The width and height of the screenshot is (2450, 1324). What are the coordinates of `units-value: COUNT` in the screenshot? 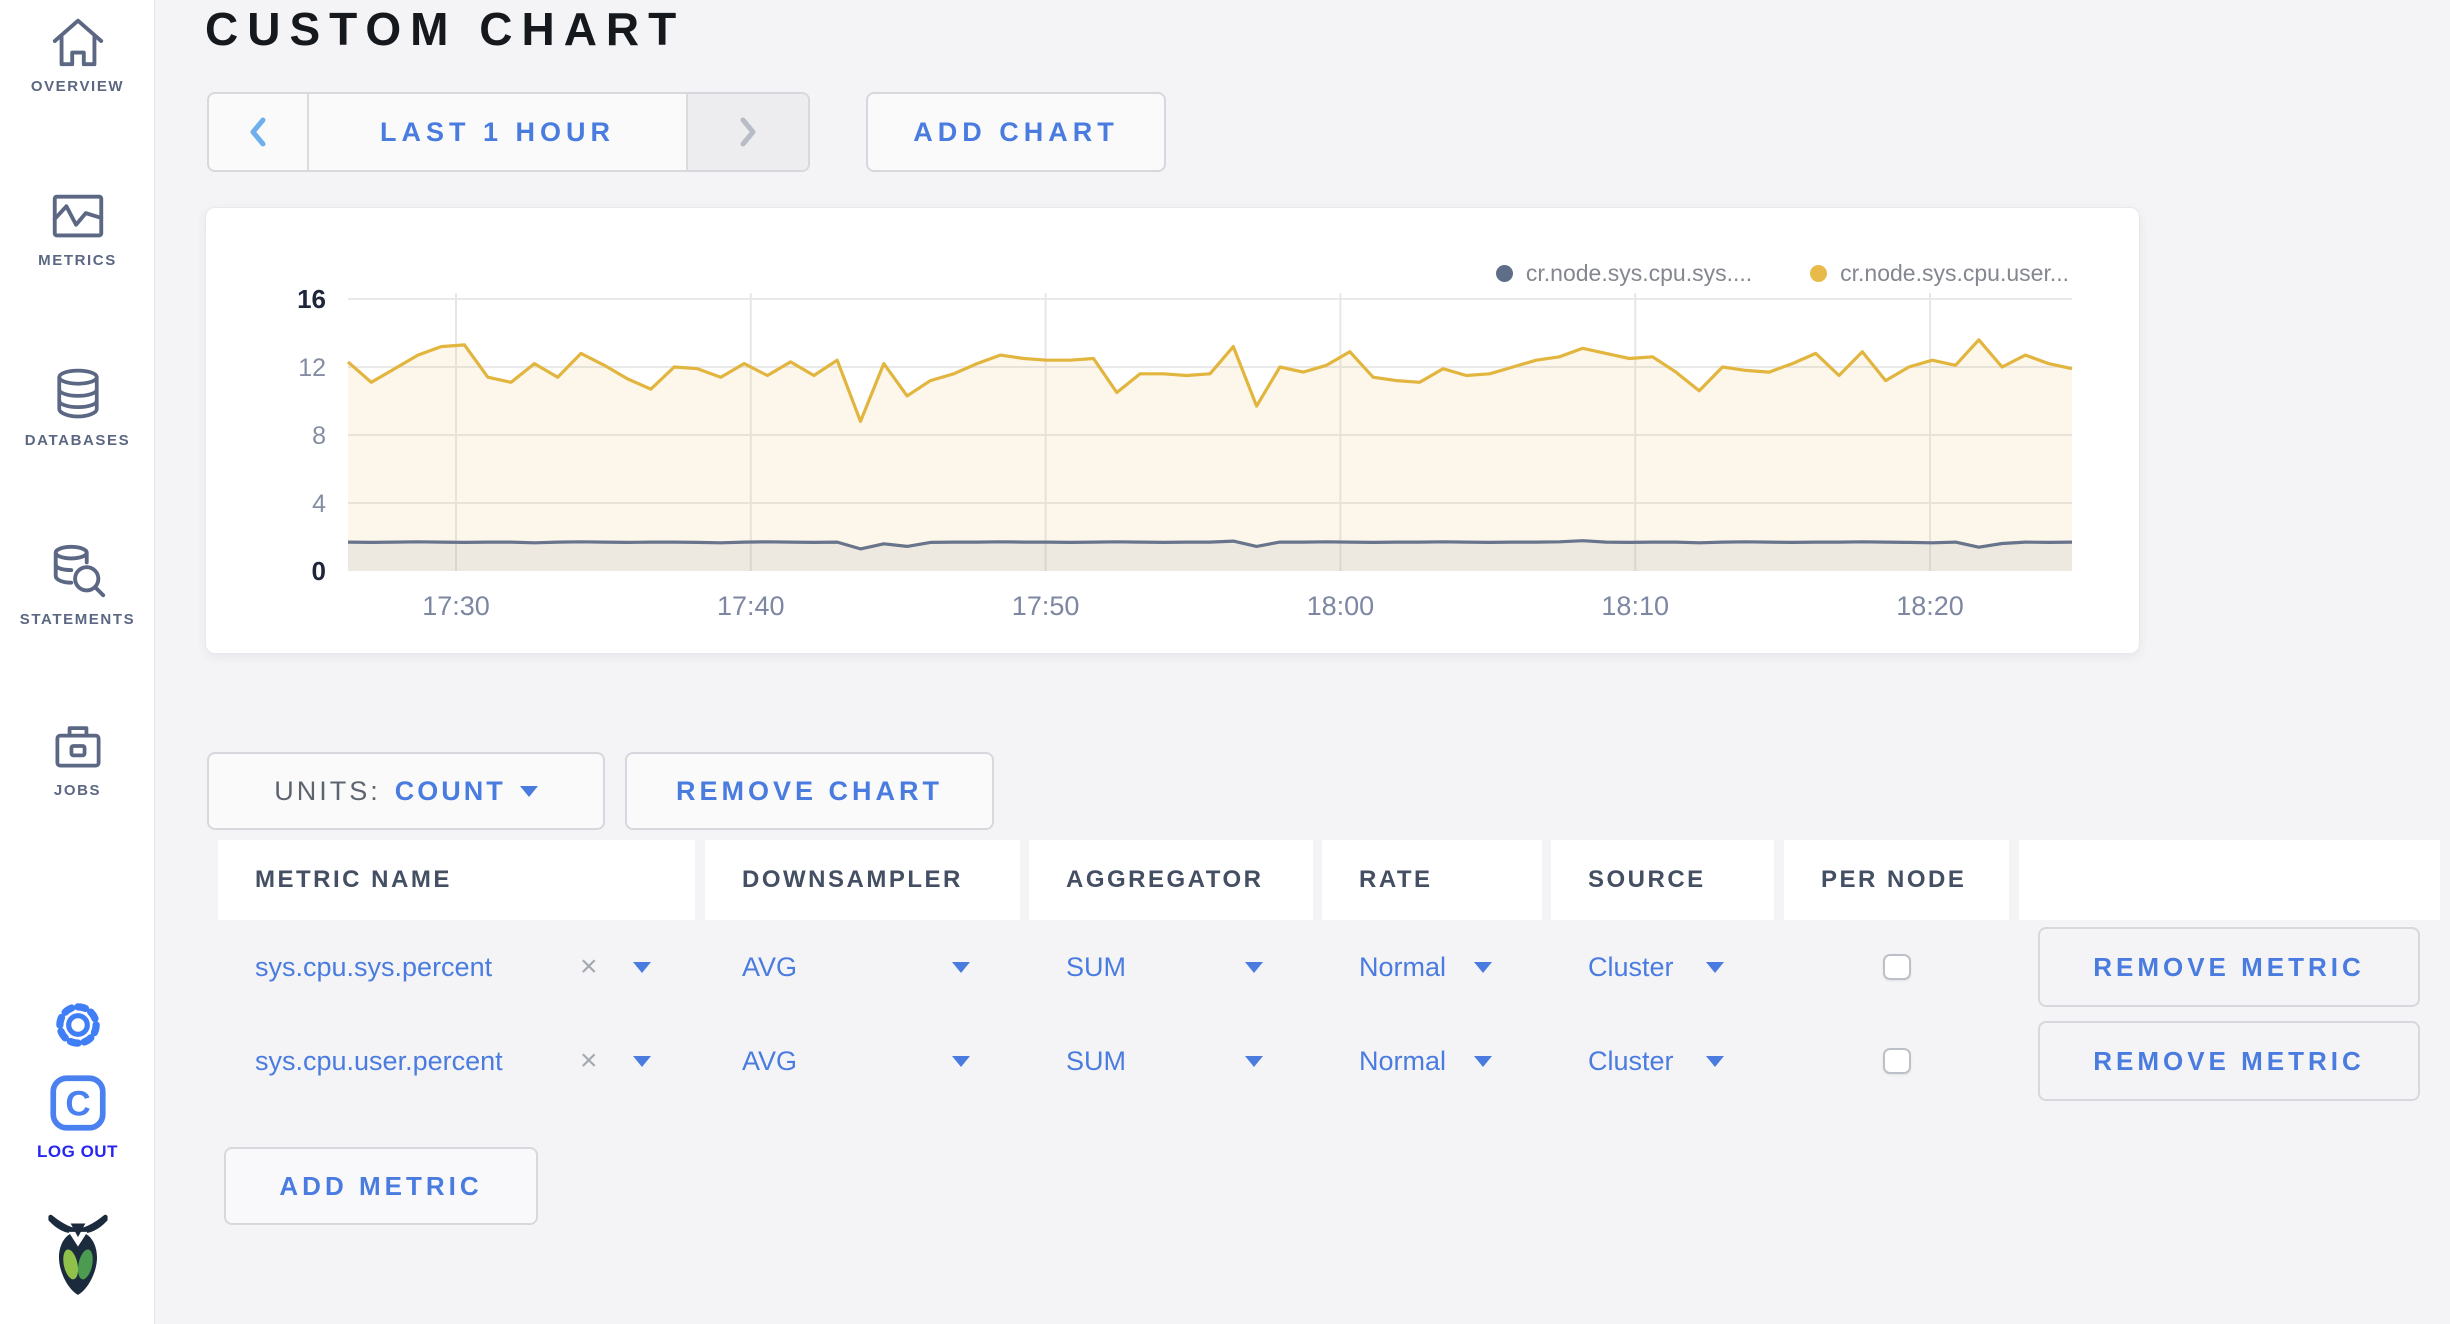 It's located at (450, 790).